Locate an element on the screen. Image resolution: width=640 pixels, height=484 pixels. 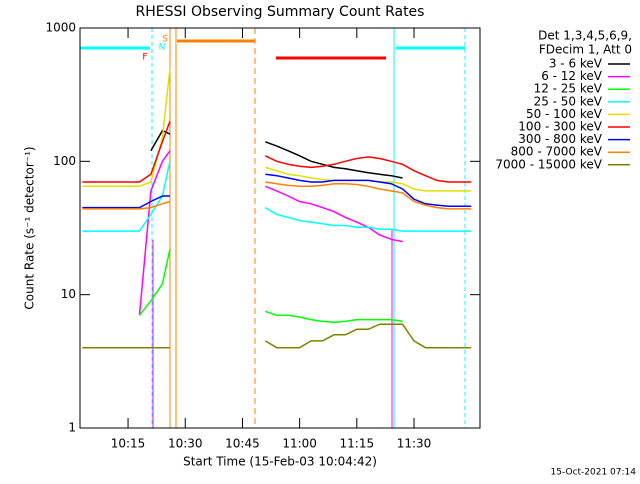
legend-label: 6 - 12 keV is located at coordinates (572, 76).